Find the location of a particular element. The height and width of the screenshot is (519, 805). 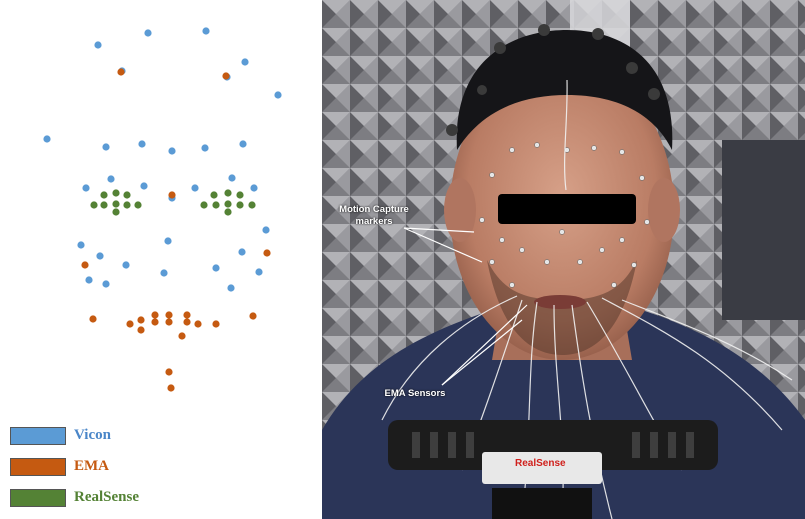

realsense-swatch is located at coordinates (38, 497).